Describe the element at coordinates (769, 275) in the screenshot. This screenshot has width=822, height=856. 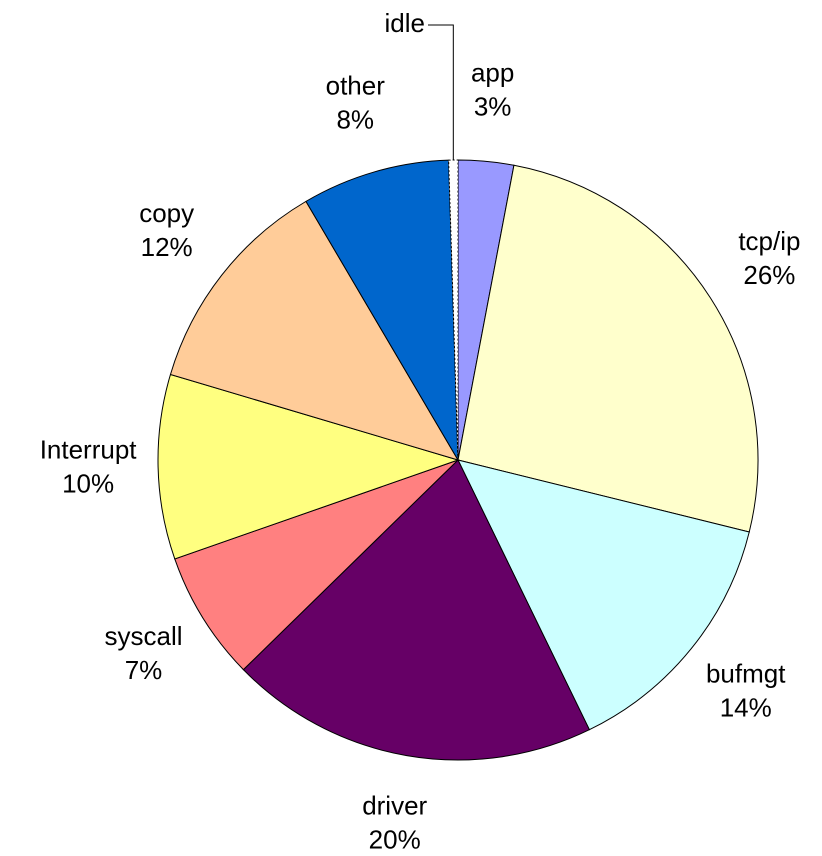
I see `slice-value-label: 26%` at that location.